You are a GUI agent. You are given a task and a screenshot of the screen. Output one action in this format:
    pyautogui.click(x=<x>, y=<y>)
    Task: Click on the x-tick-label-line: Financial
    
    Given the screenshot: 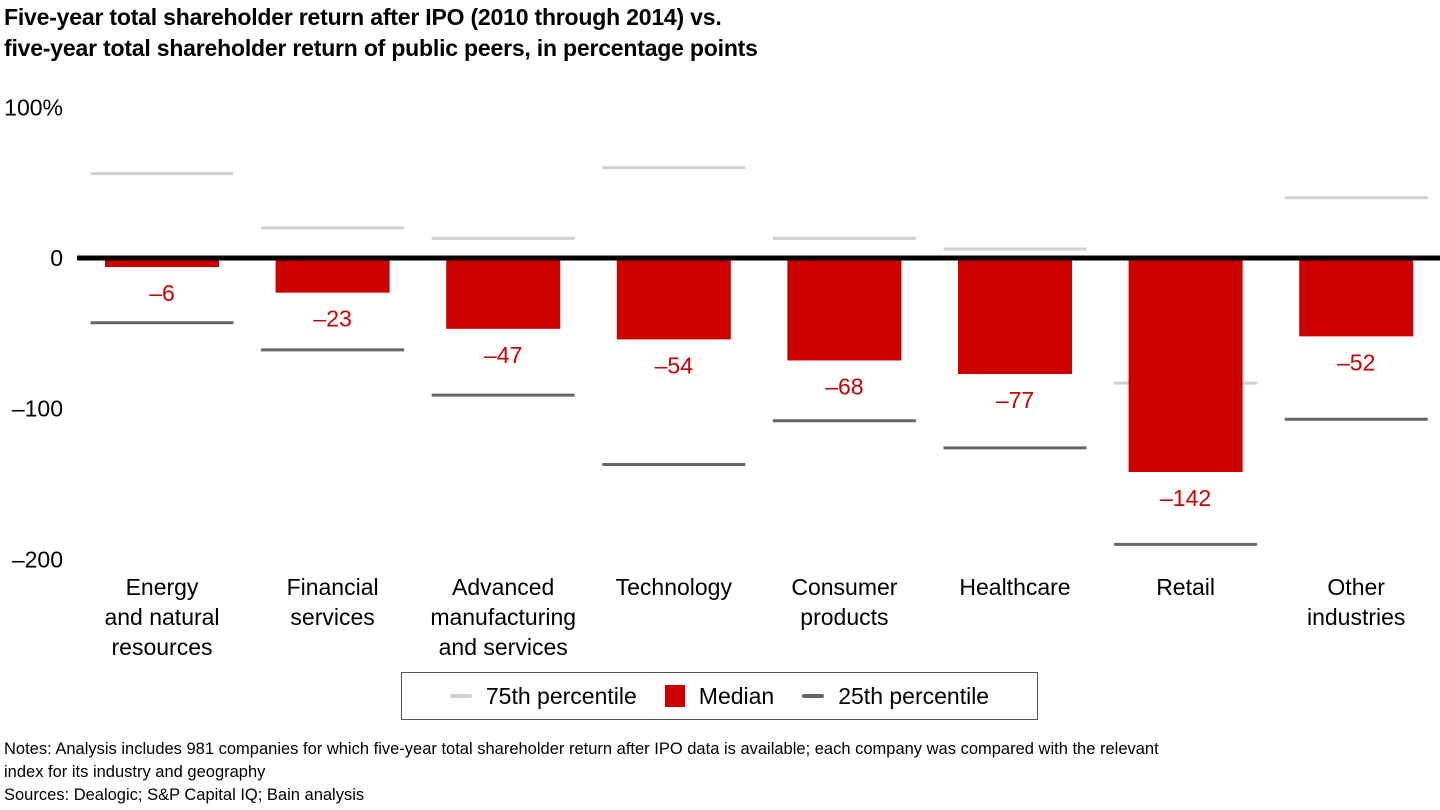 What is the action you would take?
    pyautogui.click(x=333, y=587)
    